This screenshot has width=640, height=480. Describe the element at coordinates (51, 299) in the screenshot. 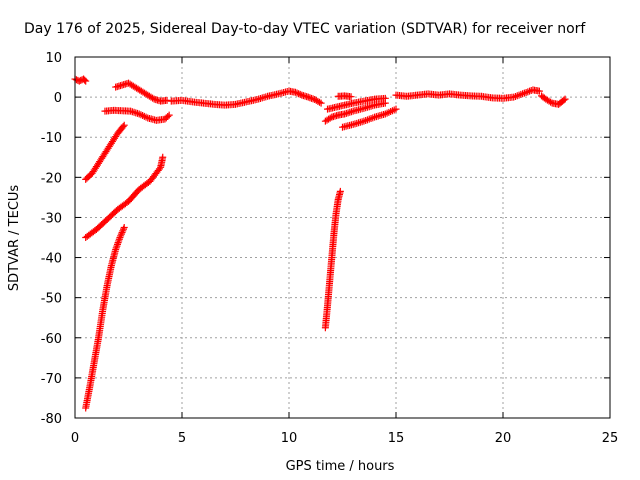

I see `y-tick-label: -50` at that location.